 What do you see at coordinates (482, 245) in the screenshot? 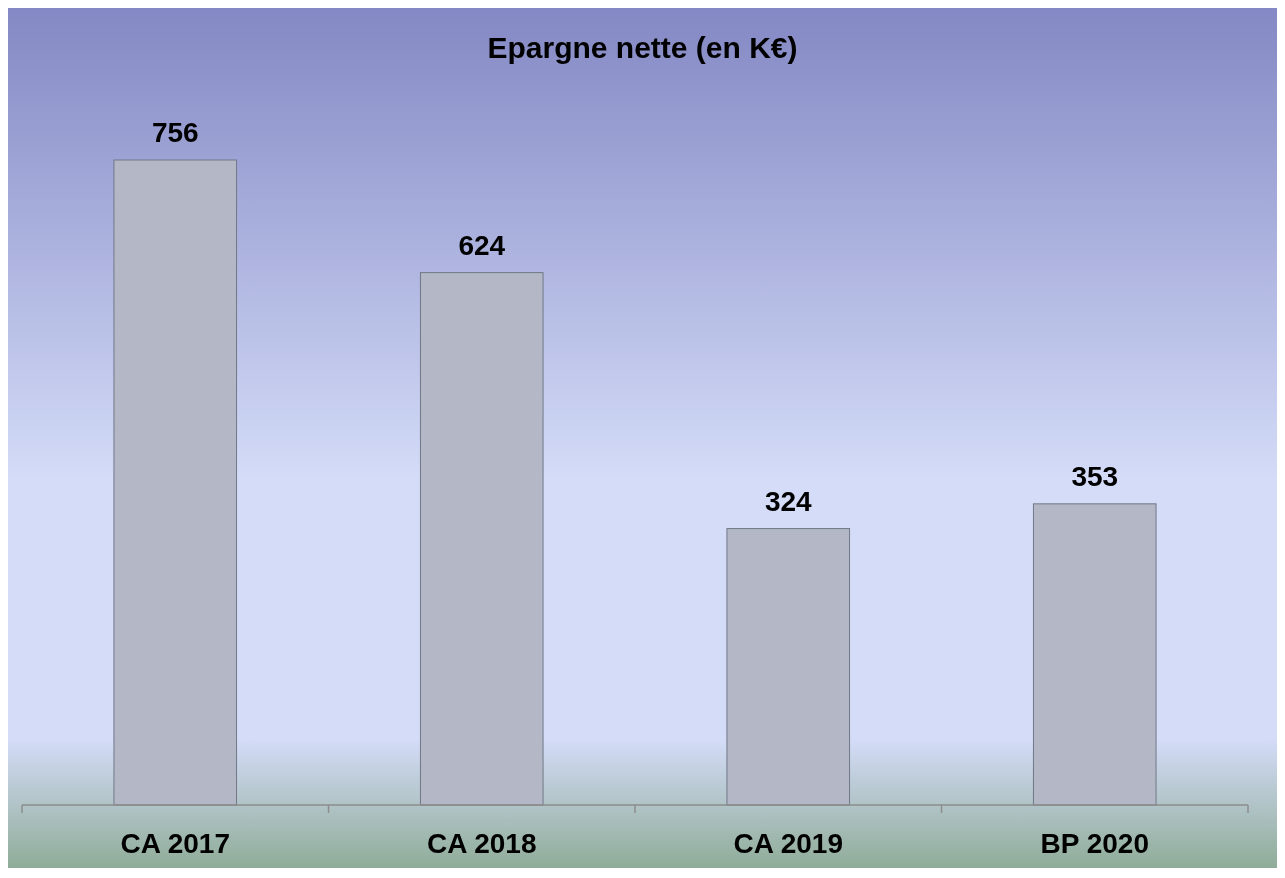
I see `data-label: 624` at bounding box center [482, 245].